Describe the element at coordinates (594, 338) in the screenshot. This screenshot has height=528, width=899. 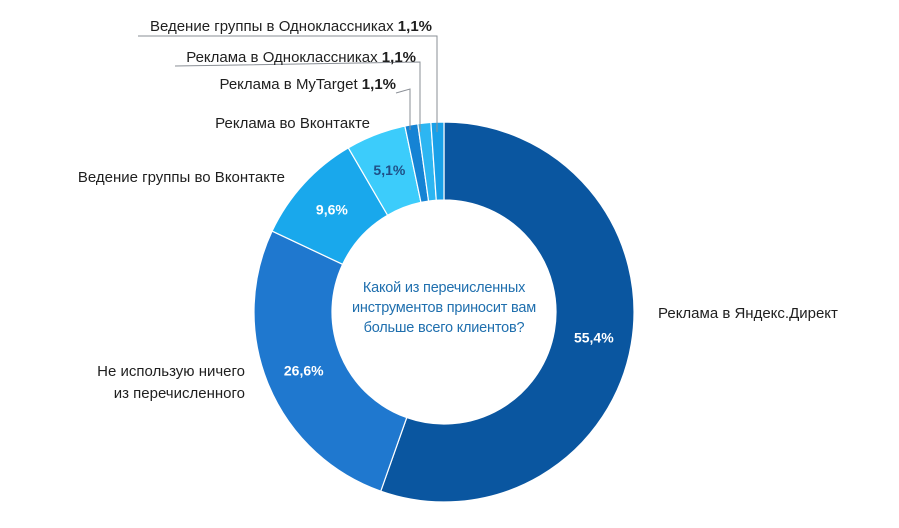
I see `slice-value-0: 55,4%` at that location.